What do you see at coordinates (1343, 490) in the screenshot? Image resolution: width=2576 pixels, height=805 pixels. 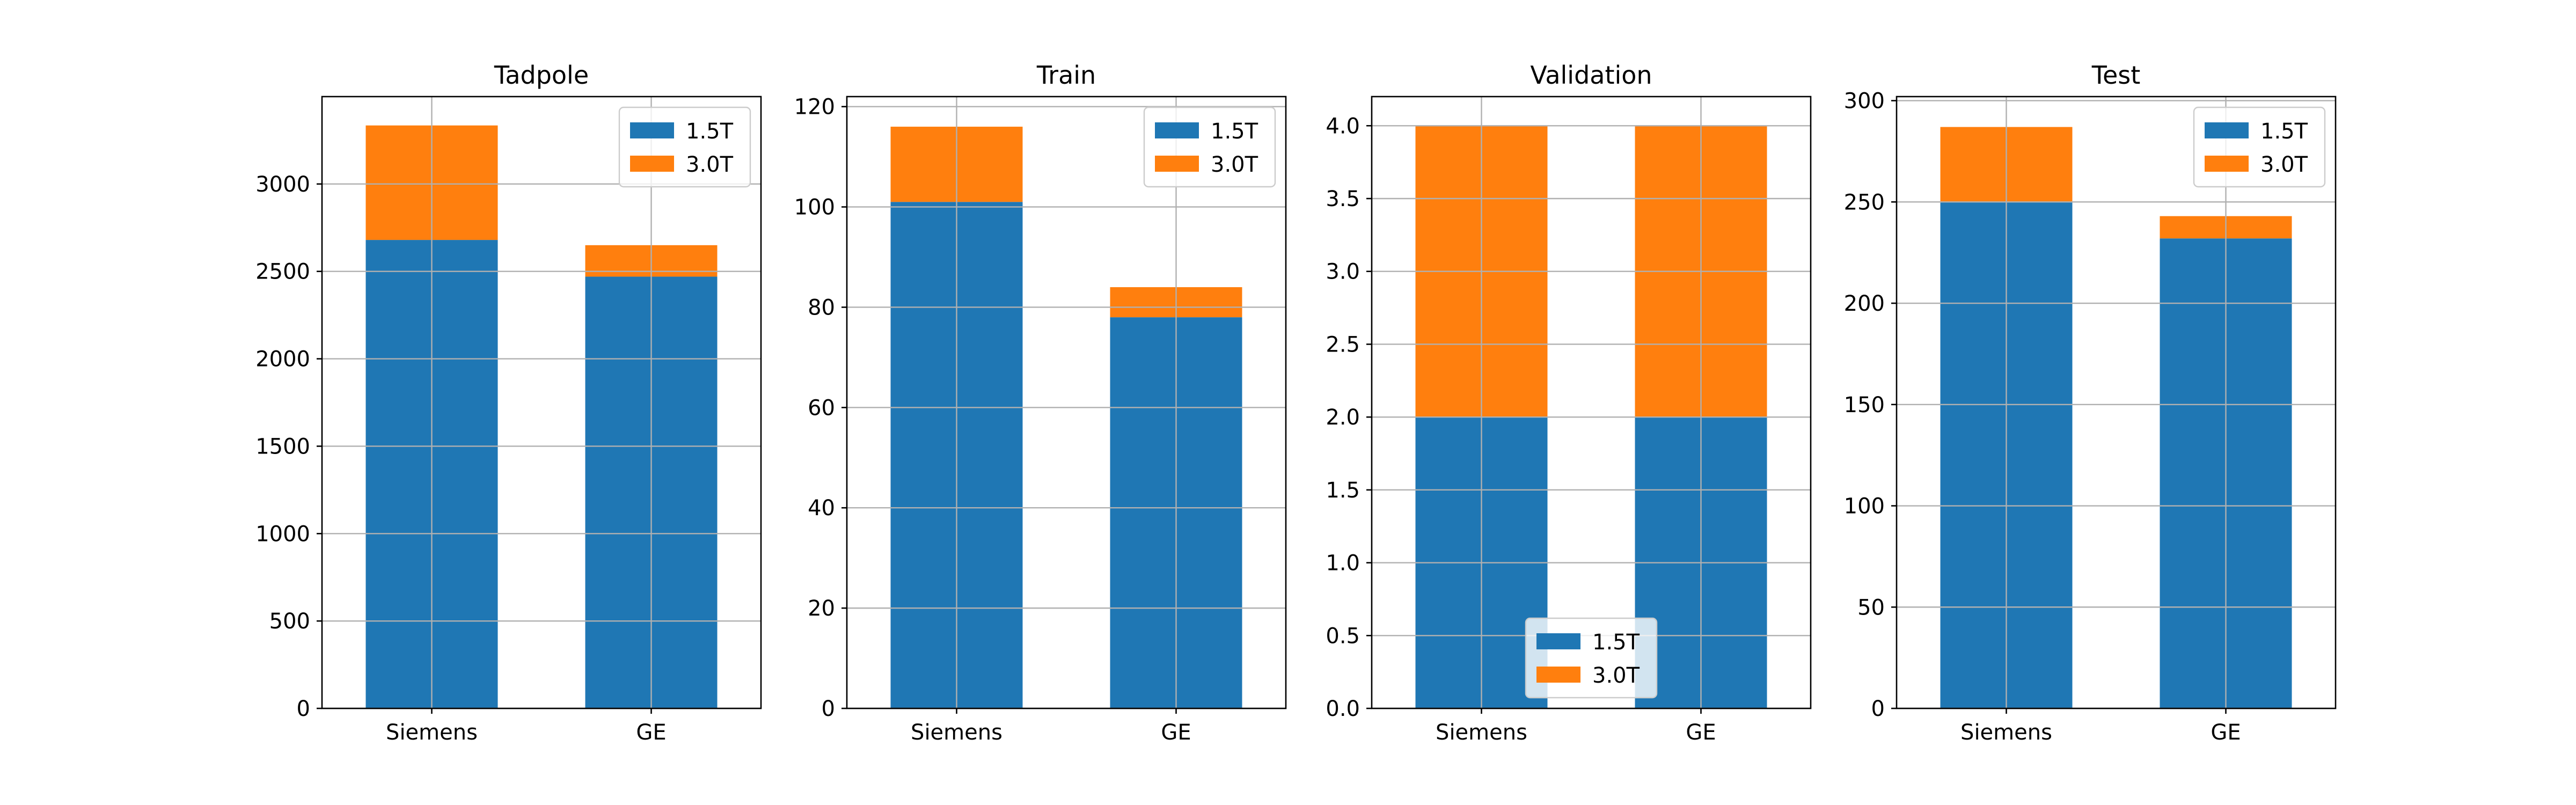 I see `y-tick-label: 1.5` at bounding box center [1343, 490].